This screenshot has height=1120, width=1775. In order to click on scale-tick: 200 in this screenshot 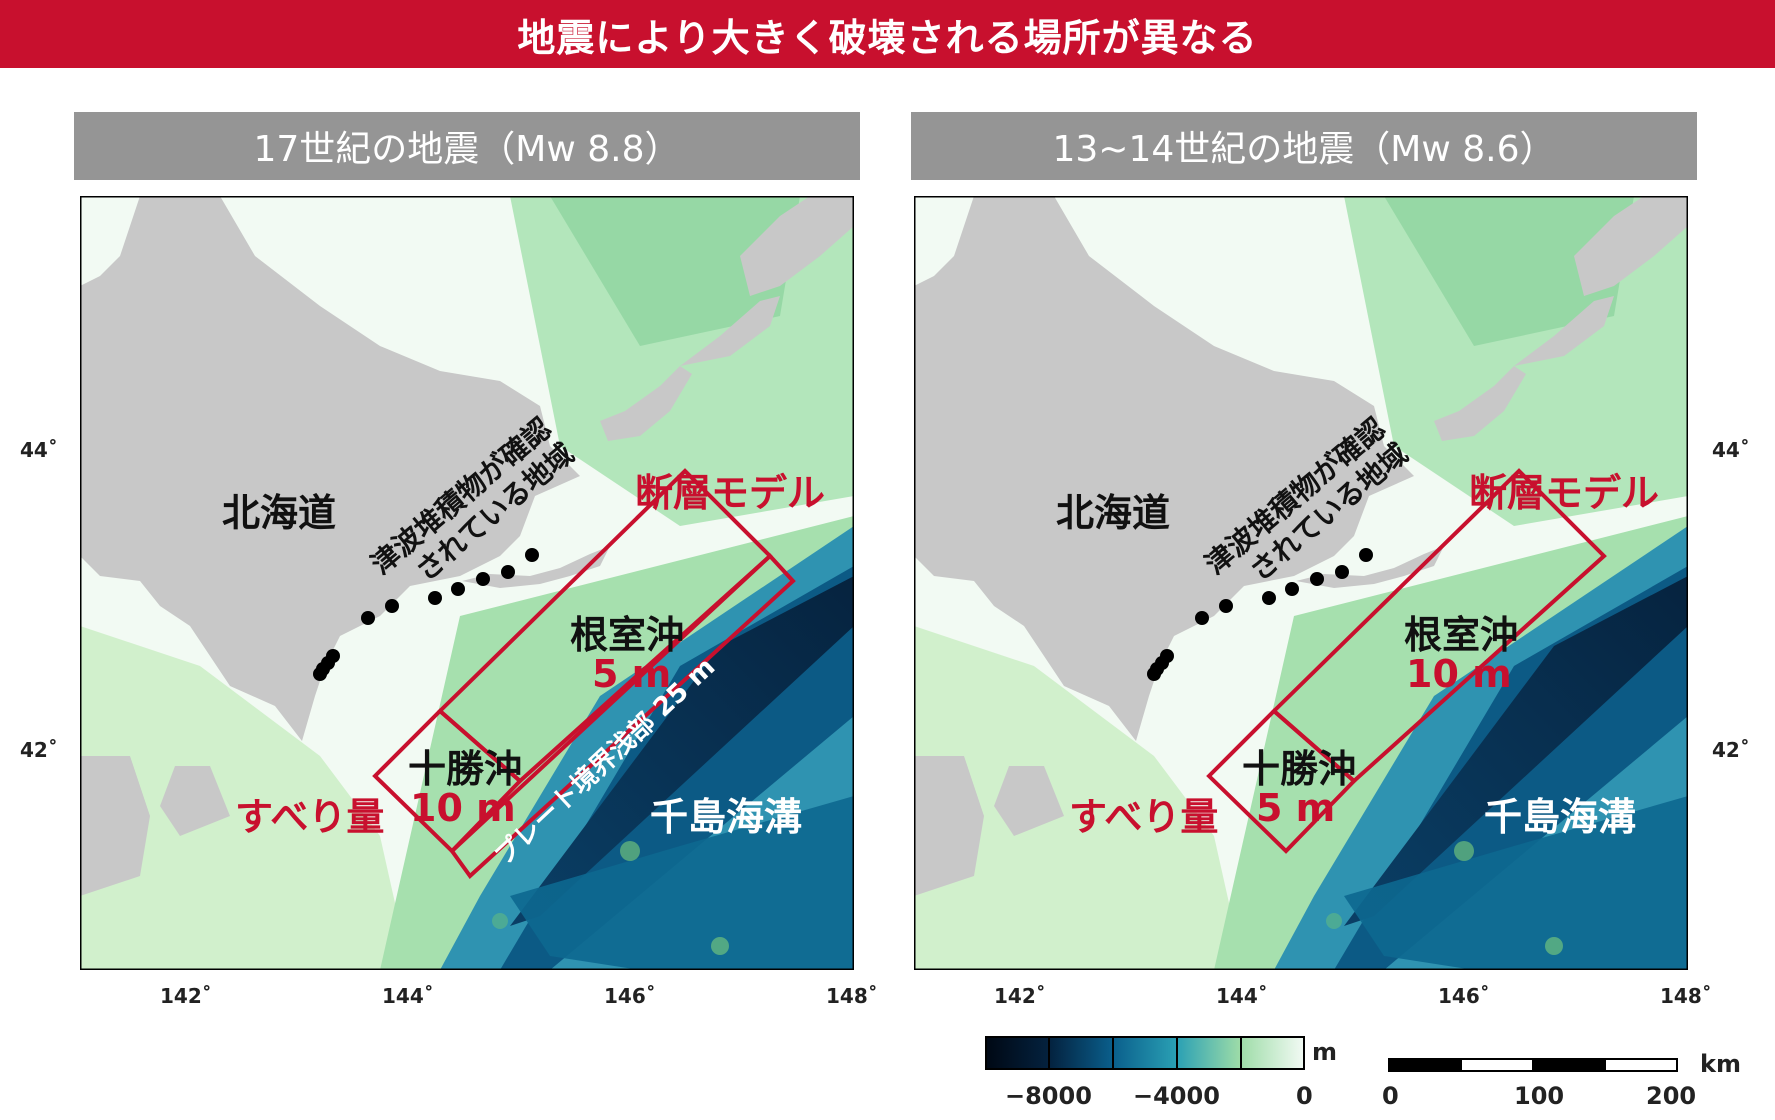, I will do `click(1671, 1096)`.